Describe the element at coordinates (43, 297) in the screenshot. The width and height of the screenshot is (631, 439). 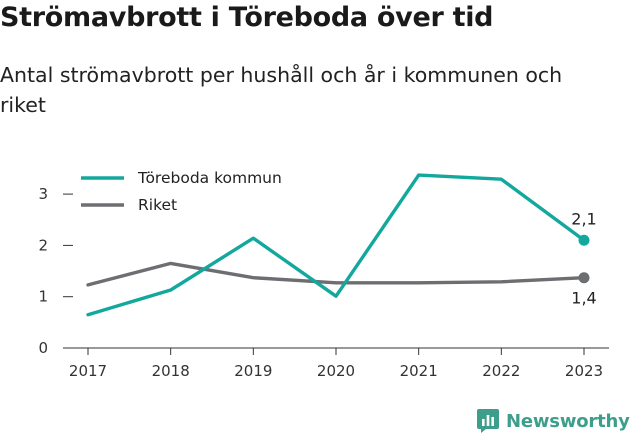
I see `y-tick-label: 1` at that location.